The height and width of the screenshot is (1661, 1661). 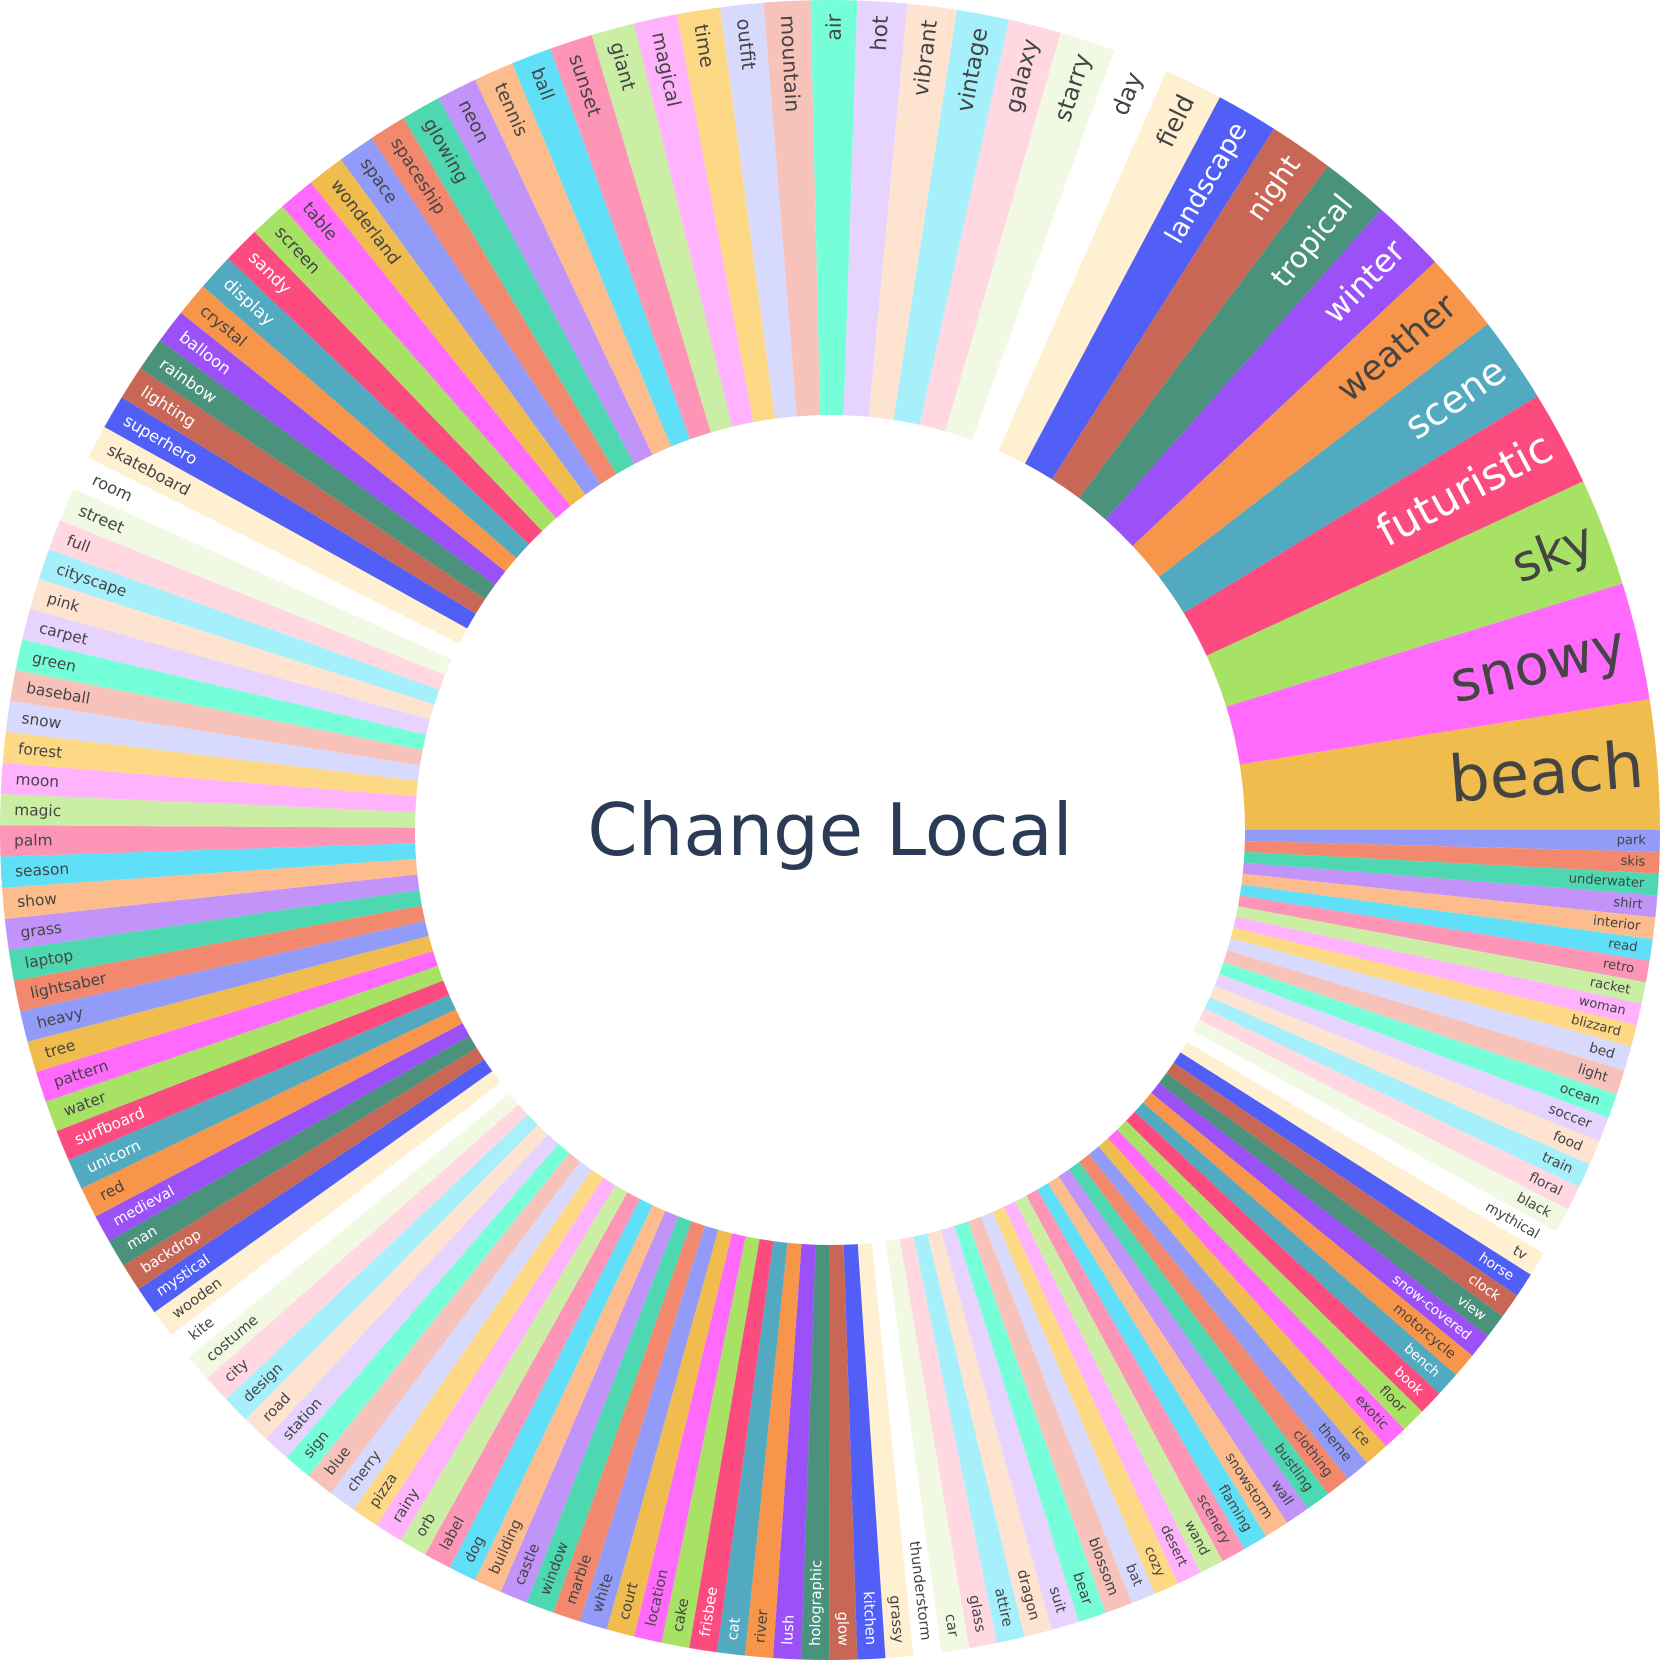 I want to click on slice-ocean, so click(x=1418, y=1040).